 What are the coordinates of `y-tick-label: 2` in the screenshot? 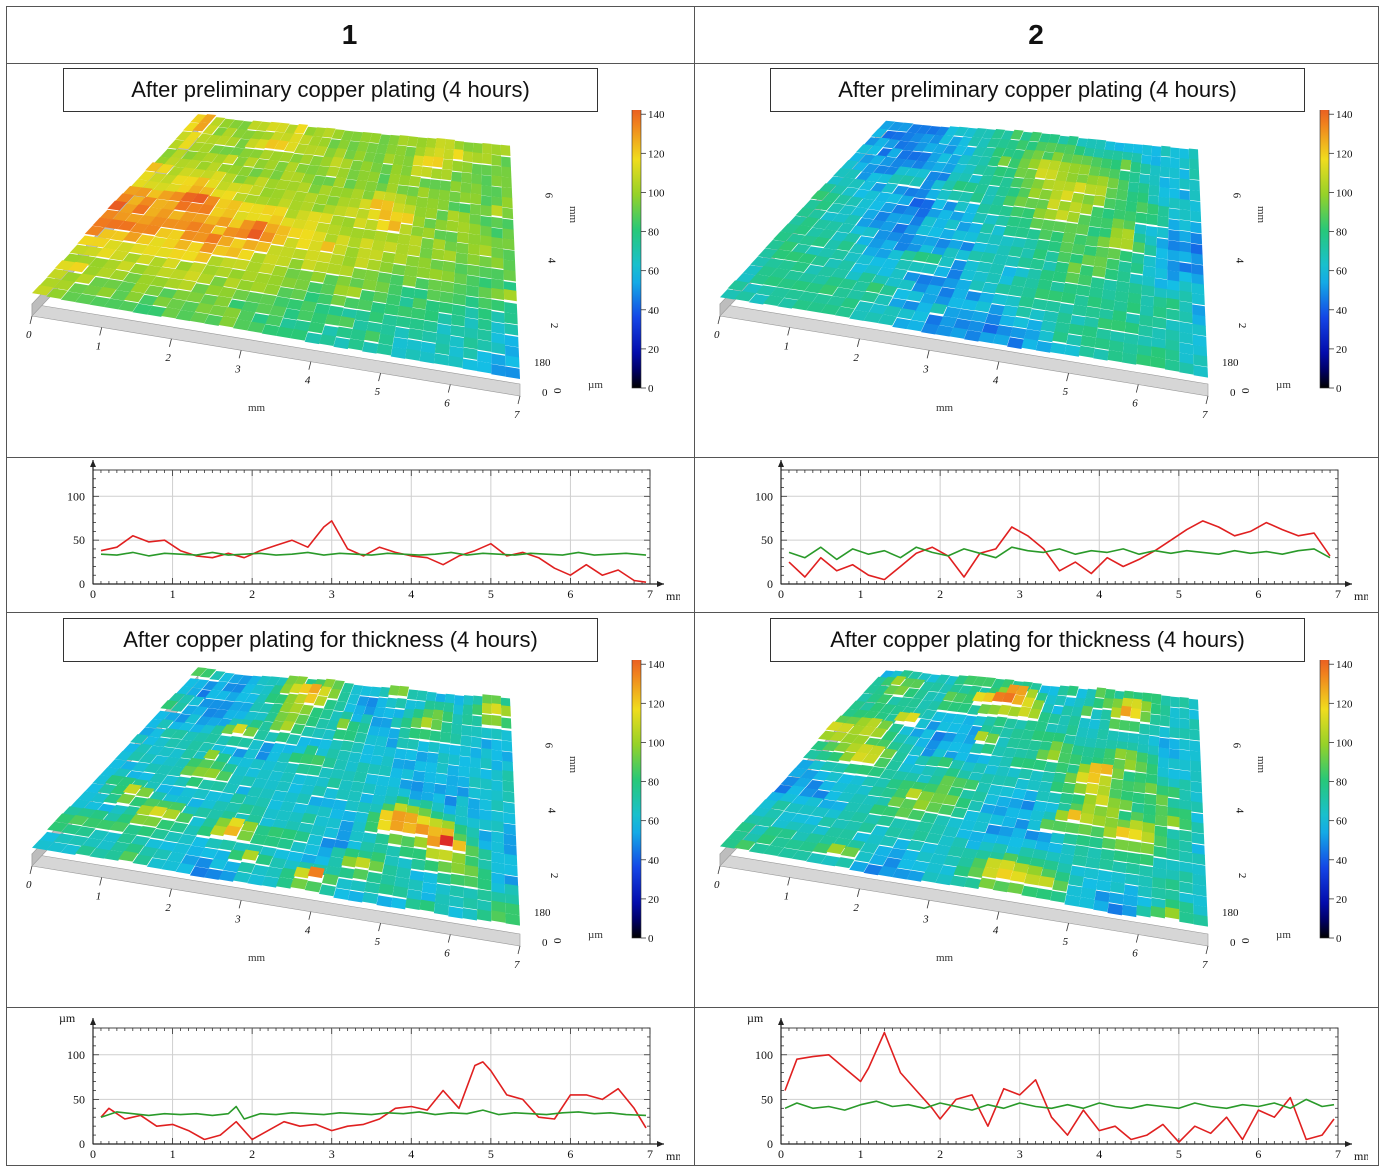 It's located at (554, 876).